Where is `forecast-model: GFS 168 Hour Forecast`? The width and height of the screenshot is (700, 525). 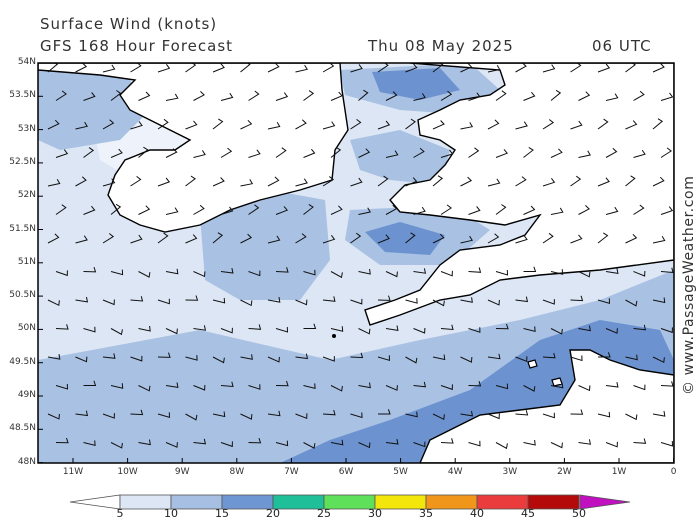 forecast-model: GFS 168 Hour Forecast is located at coordinates (137, 46).